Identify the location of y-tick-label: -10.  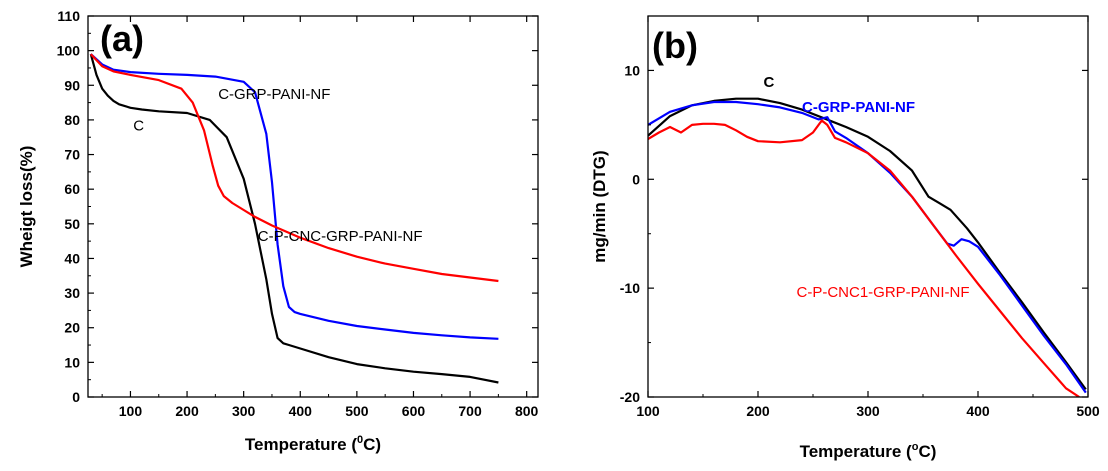
(630, 288).